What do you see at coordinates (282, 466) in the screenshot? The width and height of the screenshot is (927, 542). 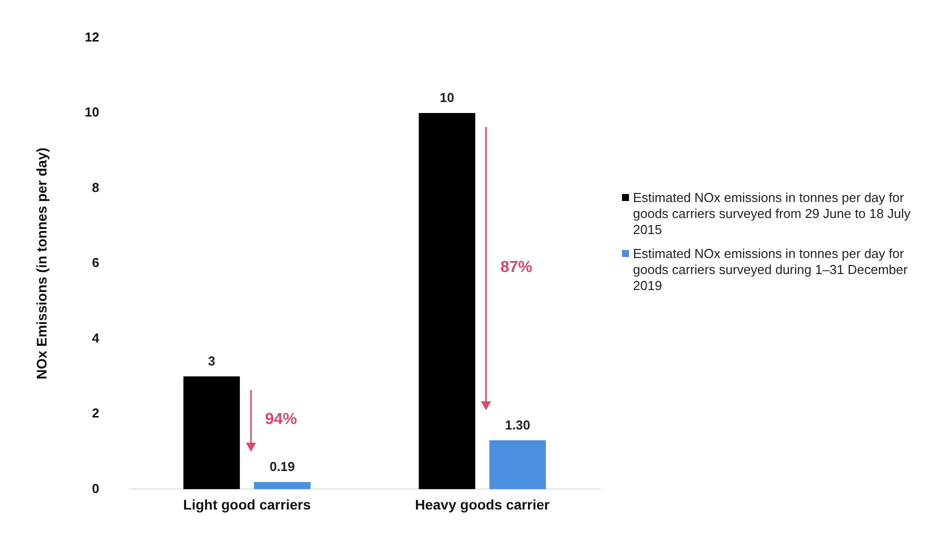 I see `data-label: 0.19` at bounding box center [282, 466].